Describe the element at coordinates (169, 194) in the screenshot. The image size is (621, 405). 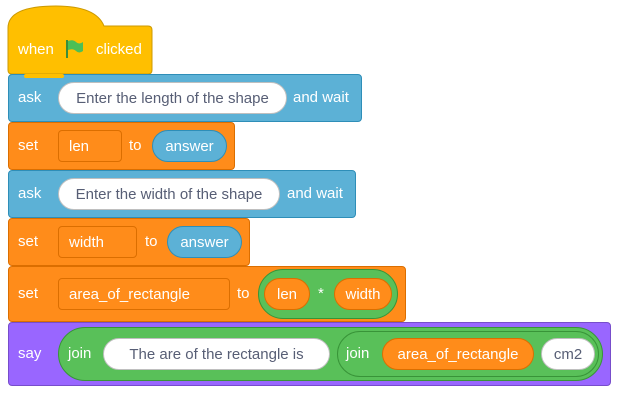
I see `ask-width-prompt-input: Enter the width of the shape` at that location.